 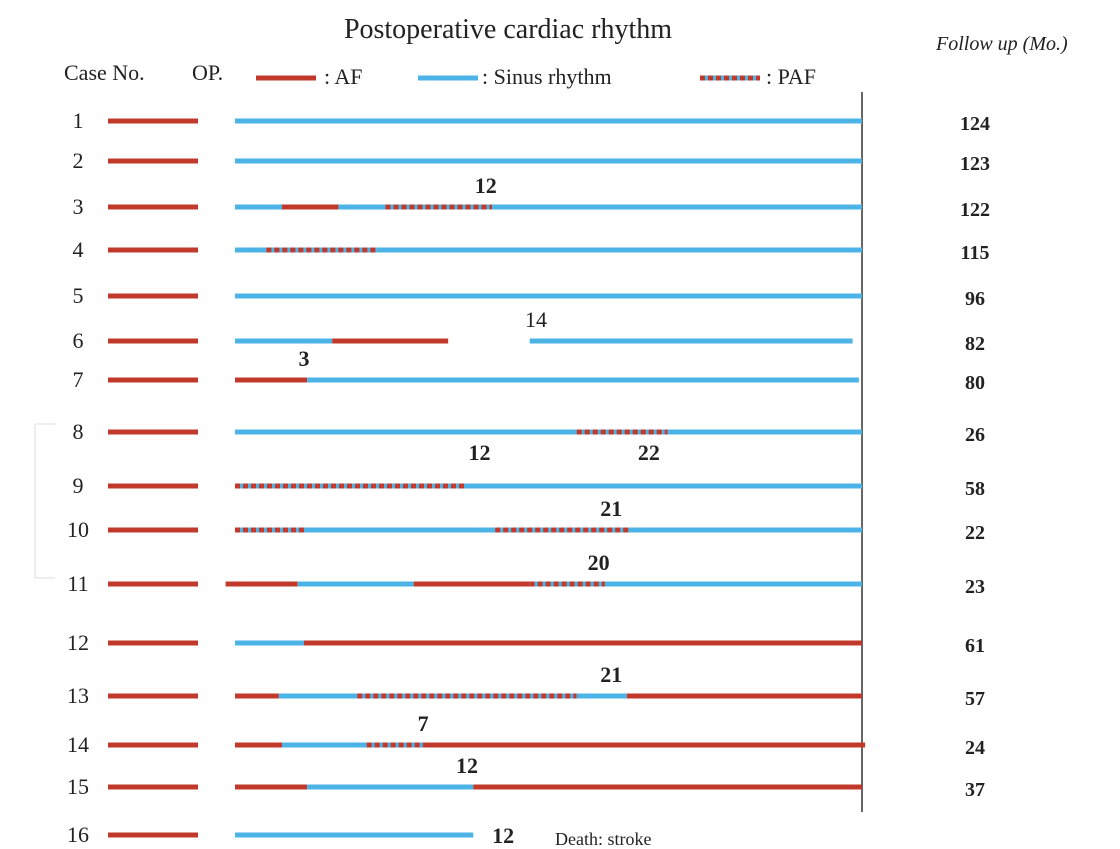 I want to click on follow-up-months: 22, so click(x=975, y=533).